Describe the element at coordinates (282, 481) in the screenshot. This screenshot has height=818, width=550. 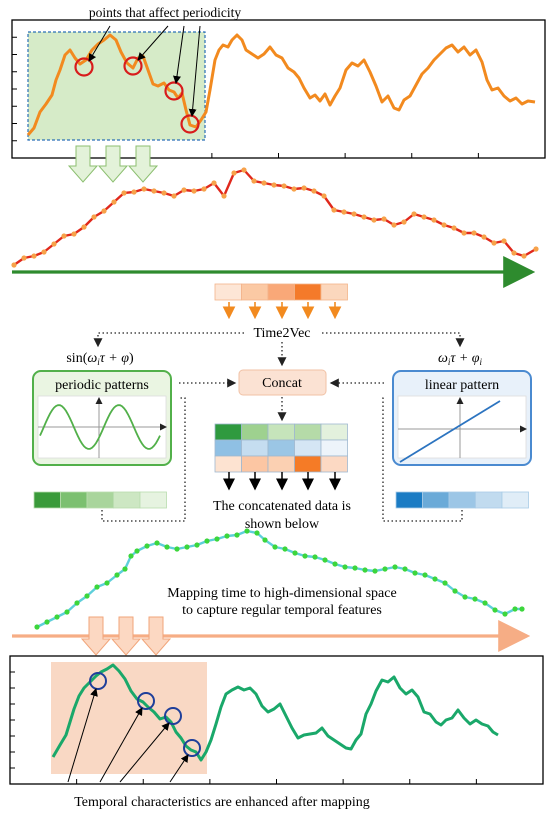
I see `matrix-down-arrows` at that location.